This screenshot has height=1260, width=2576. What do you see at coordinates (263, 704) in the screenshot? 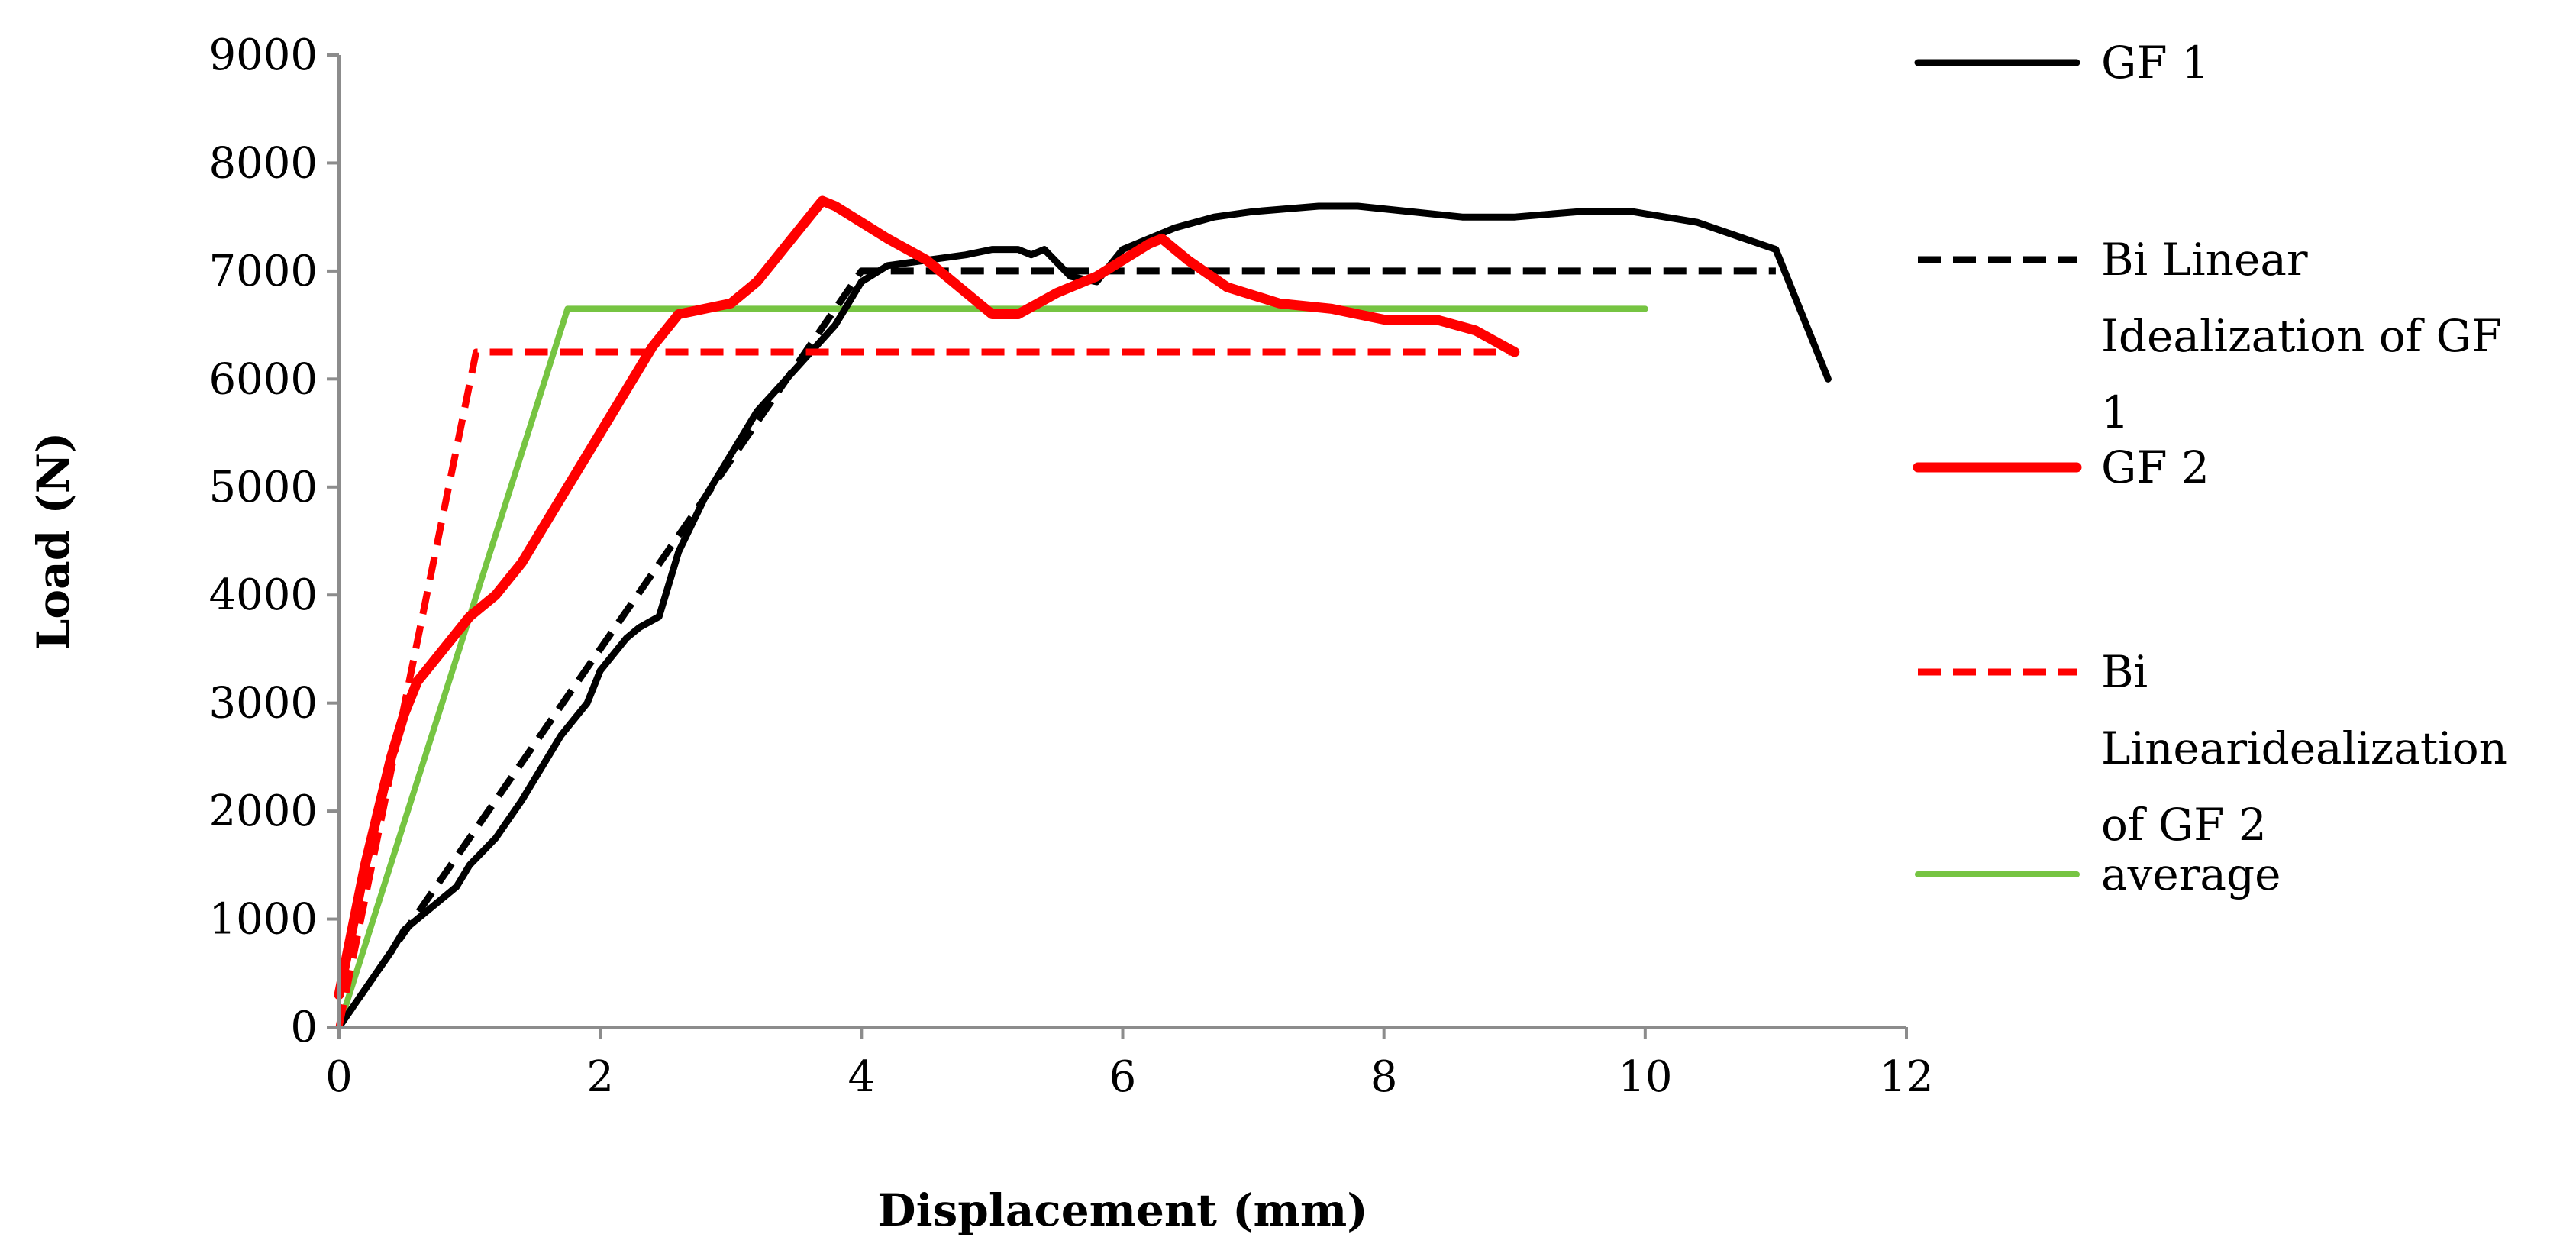
I see `y-tick-label: 3000` at bounding box center [263, 704].